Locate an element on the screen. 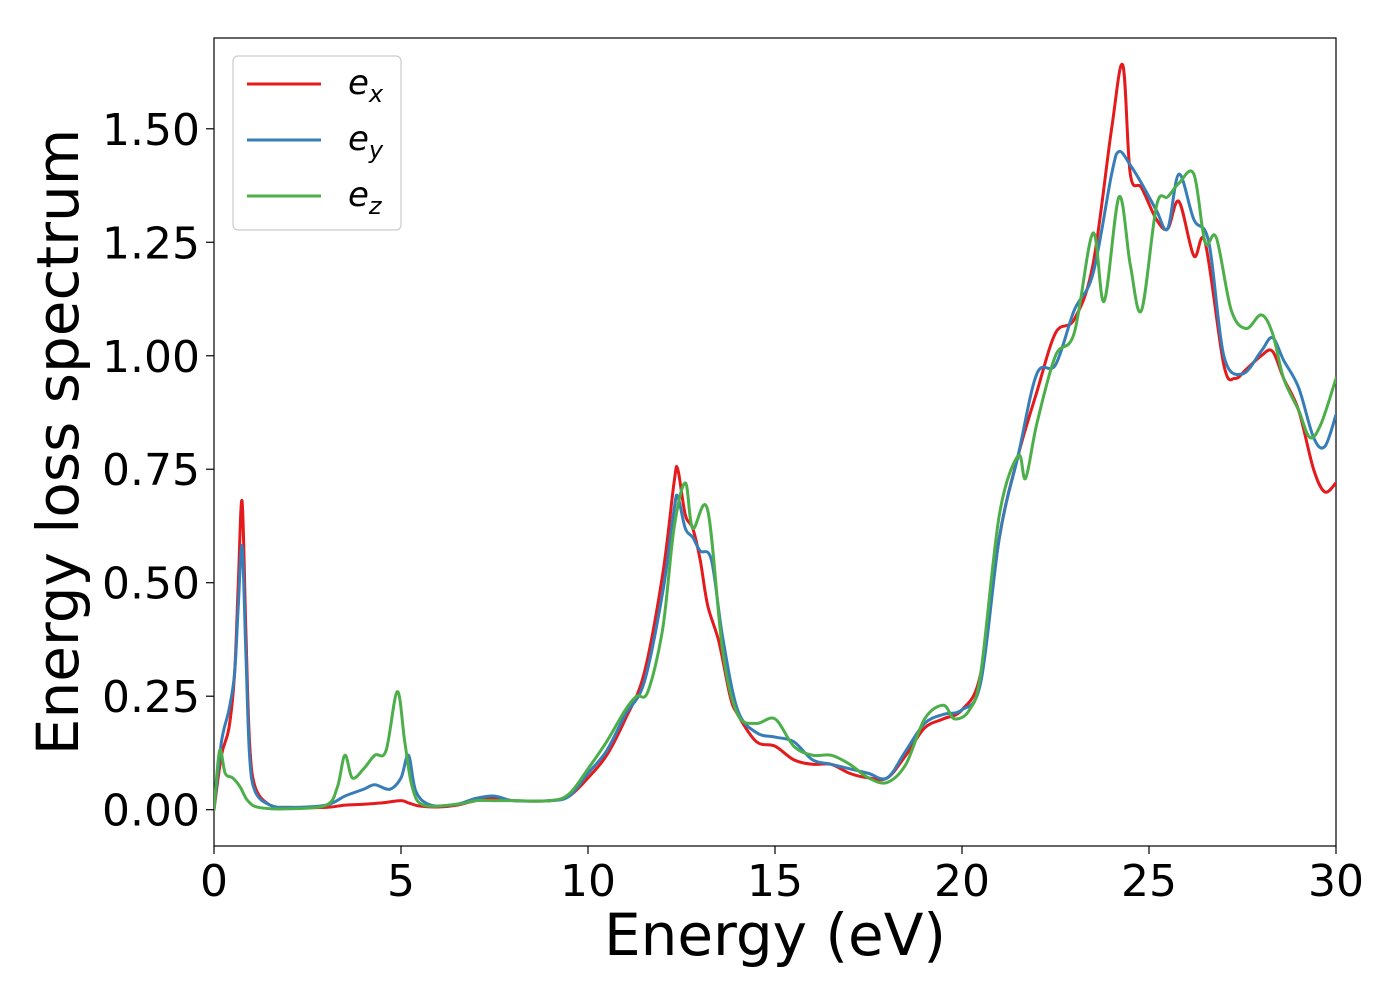  legend: ex ey ez is located at coordinates (317, 143).